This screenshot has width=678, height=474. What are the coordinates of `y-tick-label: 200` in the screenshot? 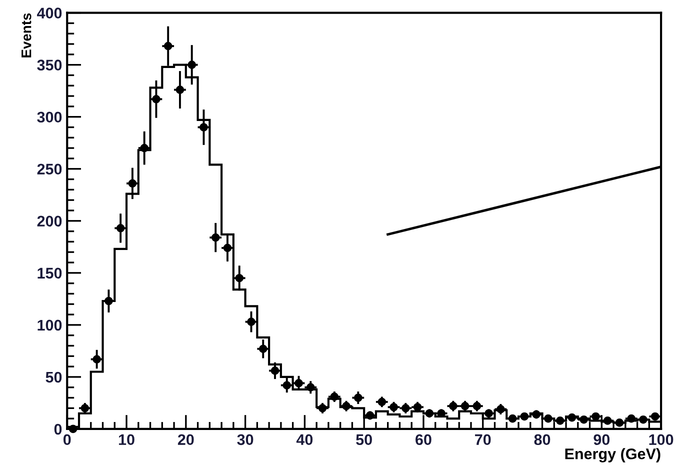 It's located at (49, 221).